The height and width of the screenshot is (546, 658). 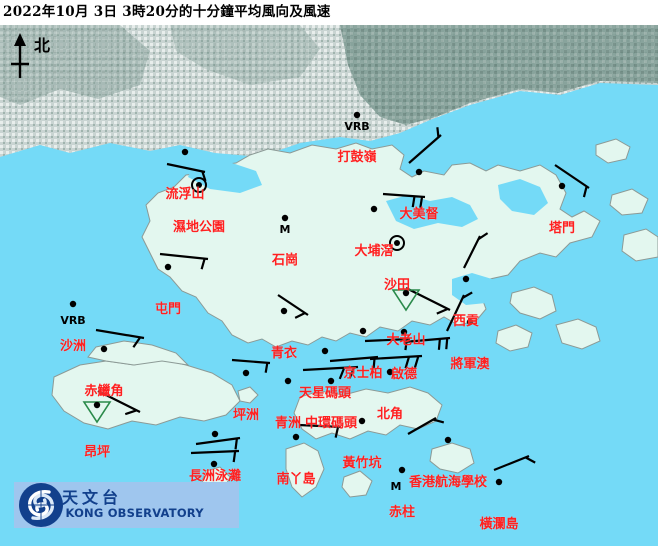 I want to click on station-label-15: 京士柏, so click(x=363, y=373).